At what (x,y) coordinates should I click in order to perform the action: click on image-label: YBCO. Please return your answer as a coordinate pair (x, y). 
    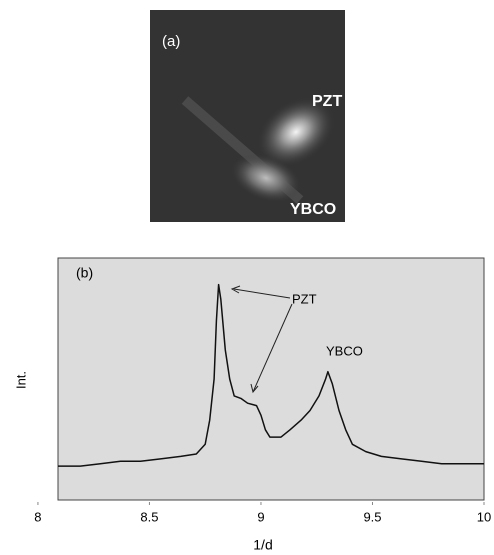
    Looking at the image, I should click on (313, 209).